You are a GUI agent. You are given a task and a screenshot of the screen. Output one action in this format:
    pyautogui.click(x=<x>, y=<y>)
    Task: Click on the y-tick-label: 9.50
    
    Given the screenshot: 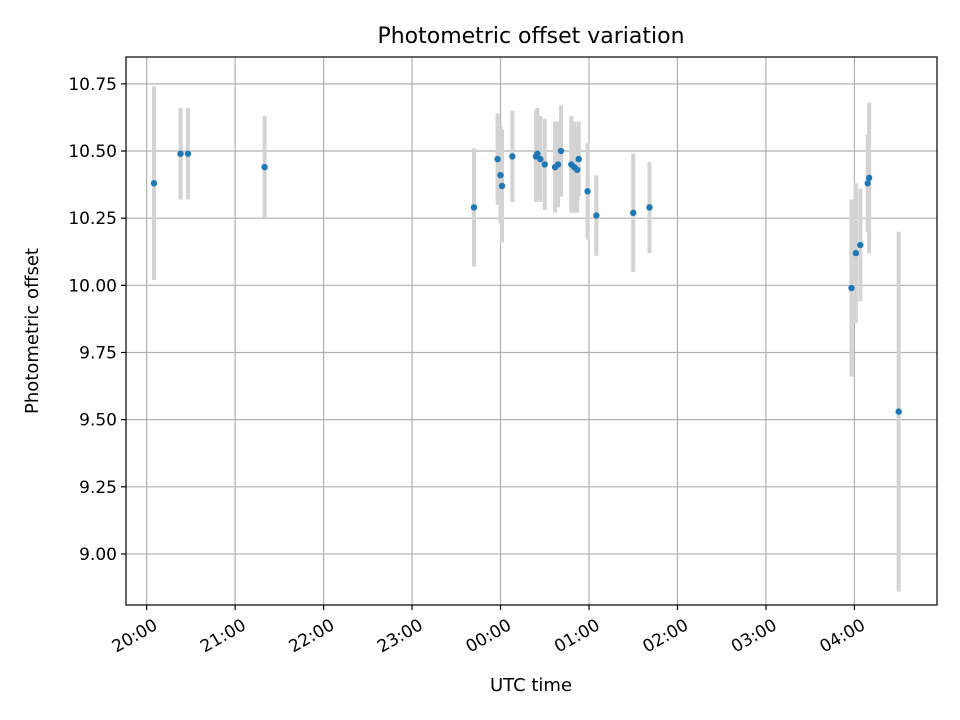 What is the action you would take?
    pyautogui.click(x=98, y=421)
    